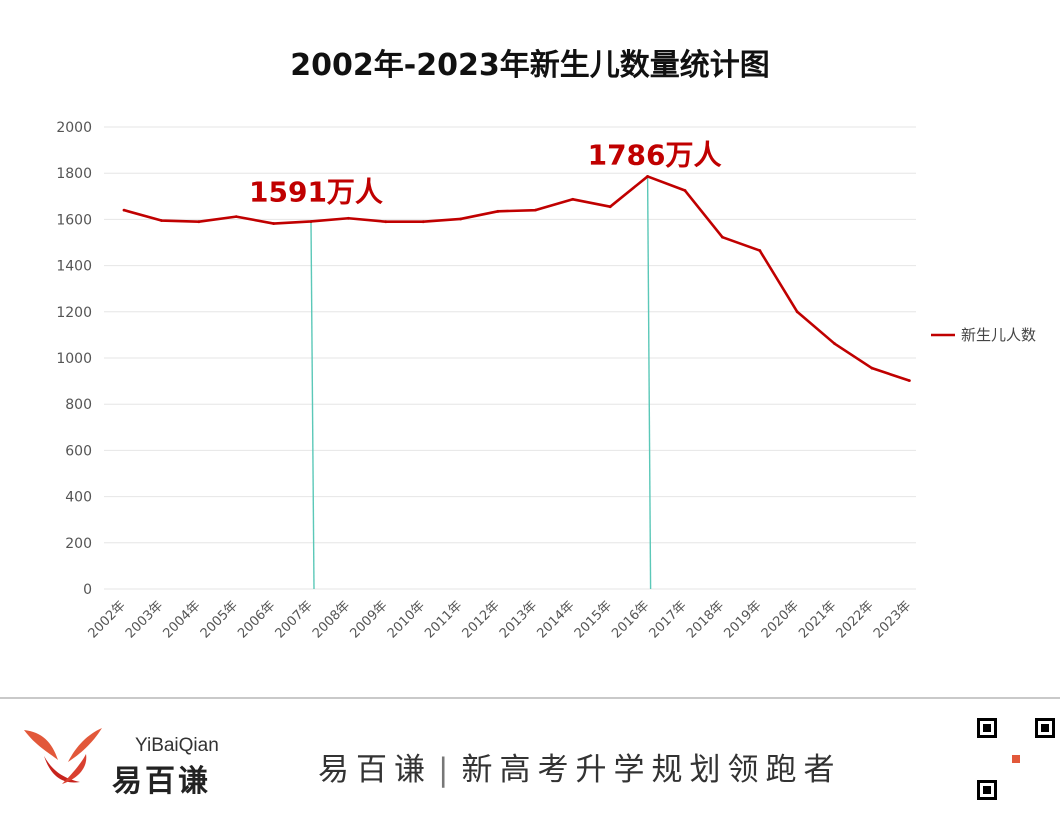 The width and height of the screenshot is (1060, 821). I want to click on x-tick-label: 2020年, so click(780, 619).